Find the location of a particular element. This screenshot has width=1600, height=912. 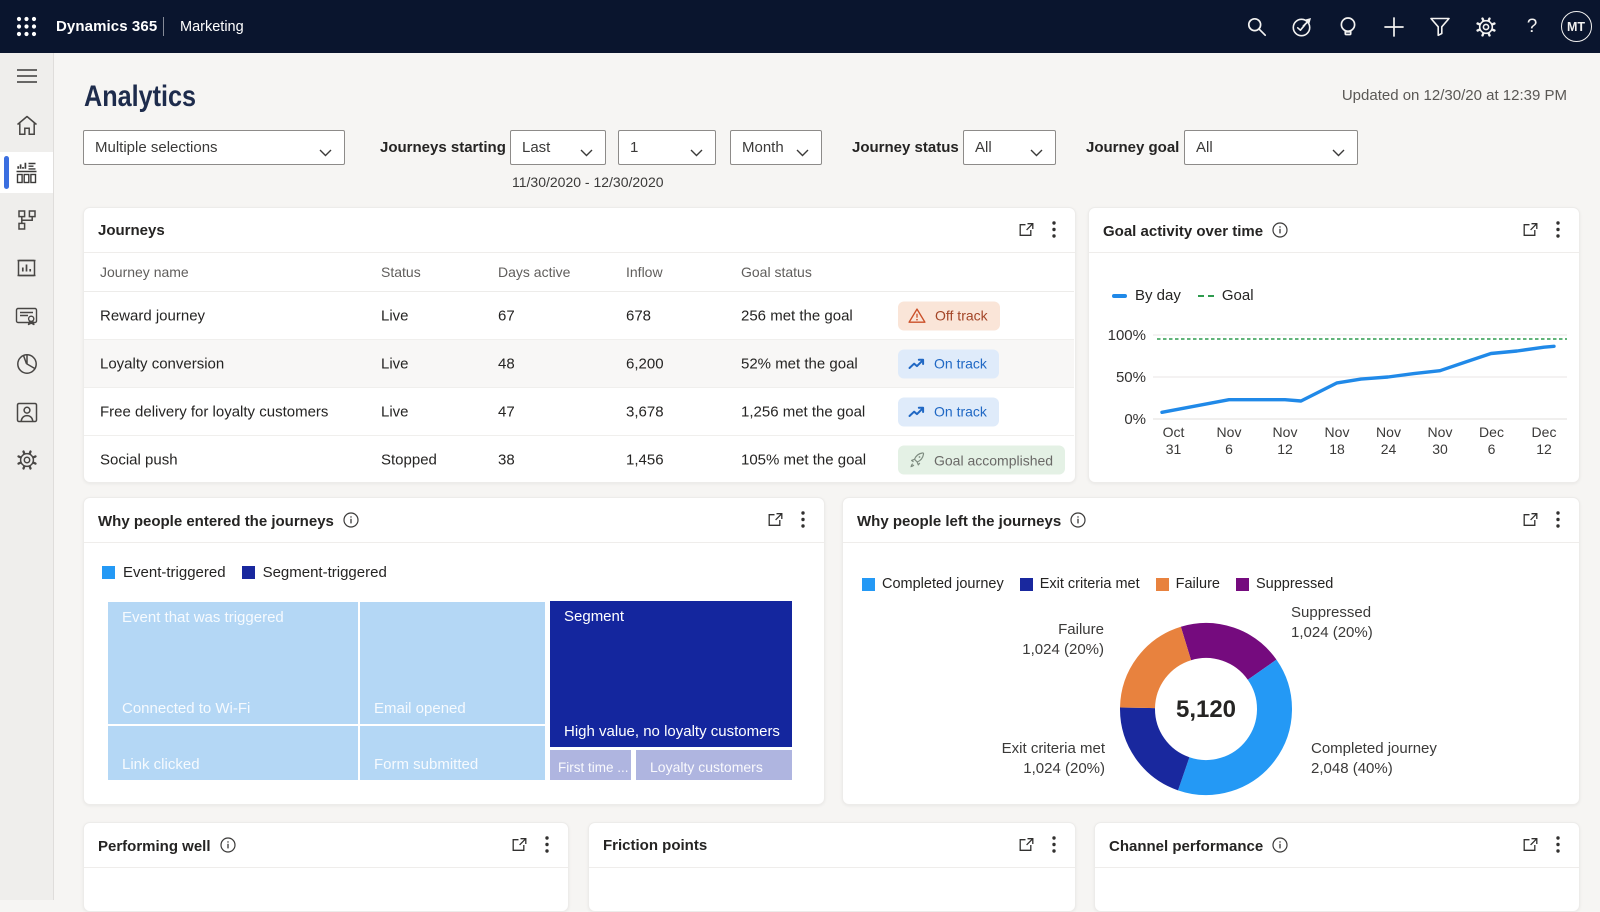

svg-text: 30 is located at coordinates (1440, 449).